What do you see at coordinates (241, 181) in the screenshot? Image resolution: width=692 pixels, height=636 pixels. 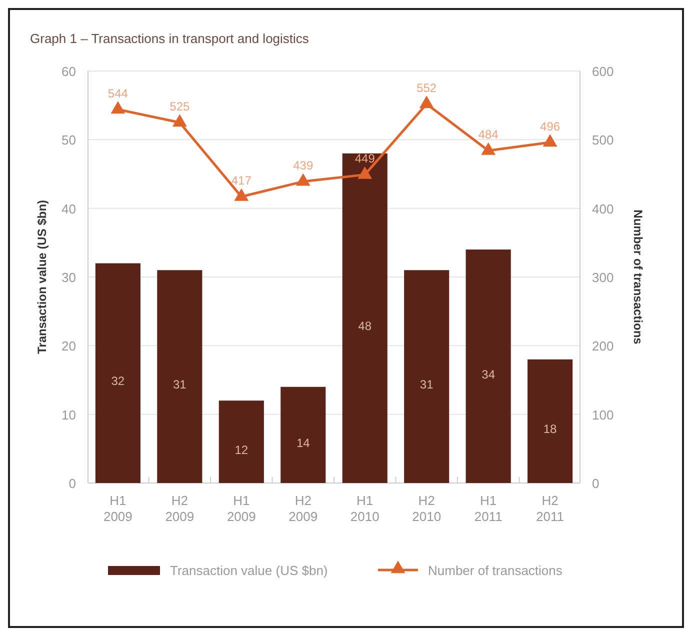 I see `data-label: 417` at bounding box center [241, 181].